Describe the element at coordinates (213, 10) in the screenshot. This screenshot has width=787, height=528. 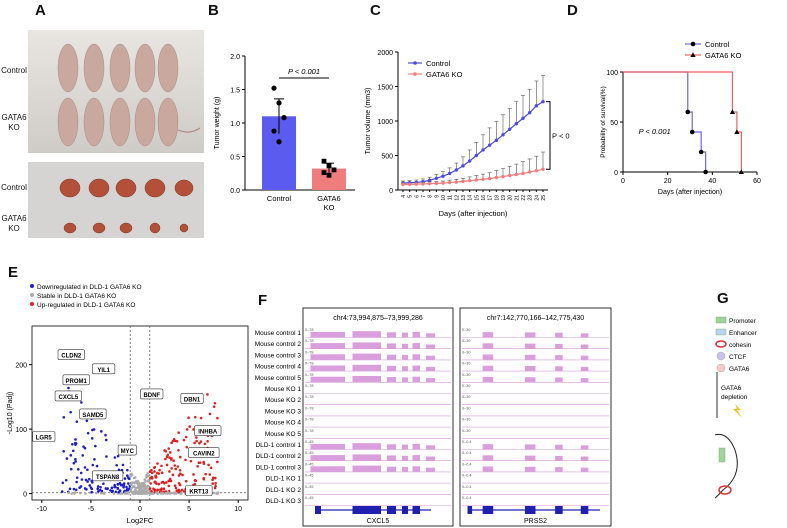
I see `panel-letter-b: B` at that location.